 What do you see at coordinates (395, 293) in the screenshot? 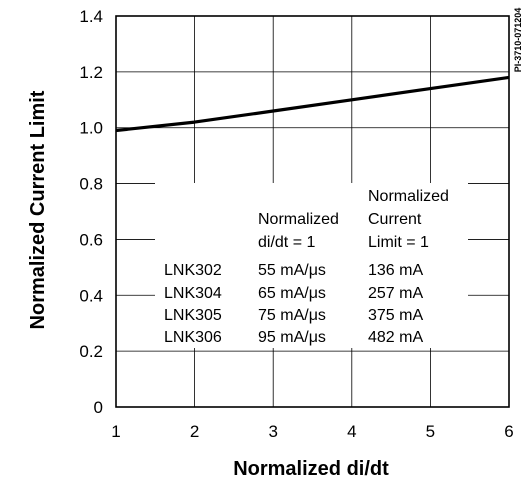
I see `table-row-current: 257 mA` at bounding box center [395, 293].